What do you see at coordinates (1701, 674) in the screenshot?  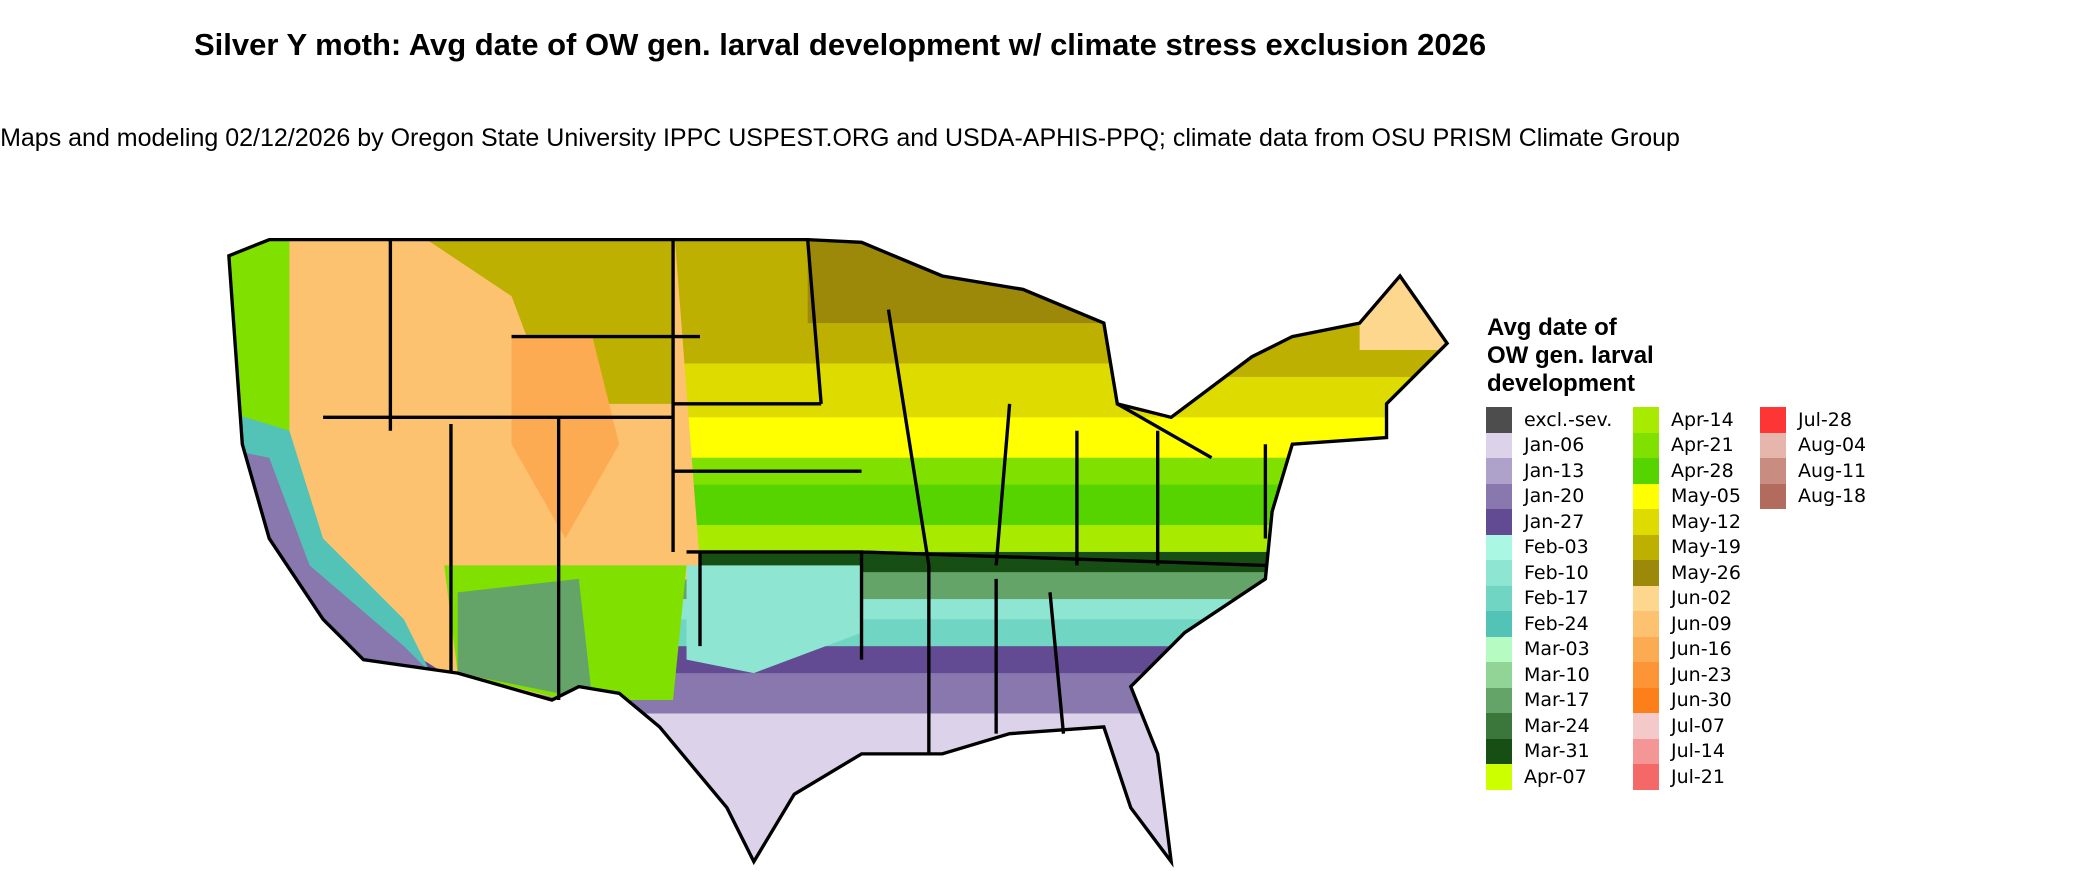 I see `legend-label: Jun-23` at bounding box center [1701, 674].